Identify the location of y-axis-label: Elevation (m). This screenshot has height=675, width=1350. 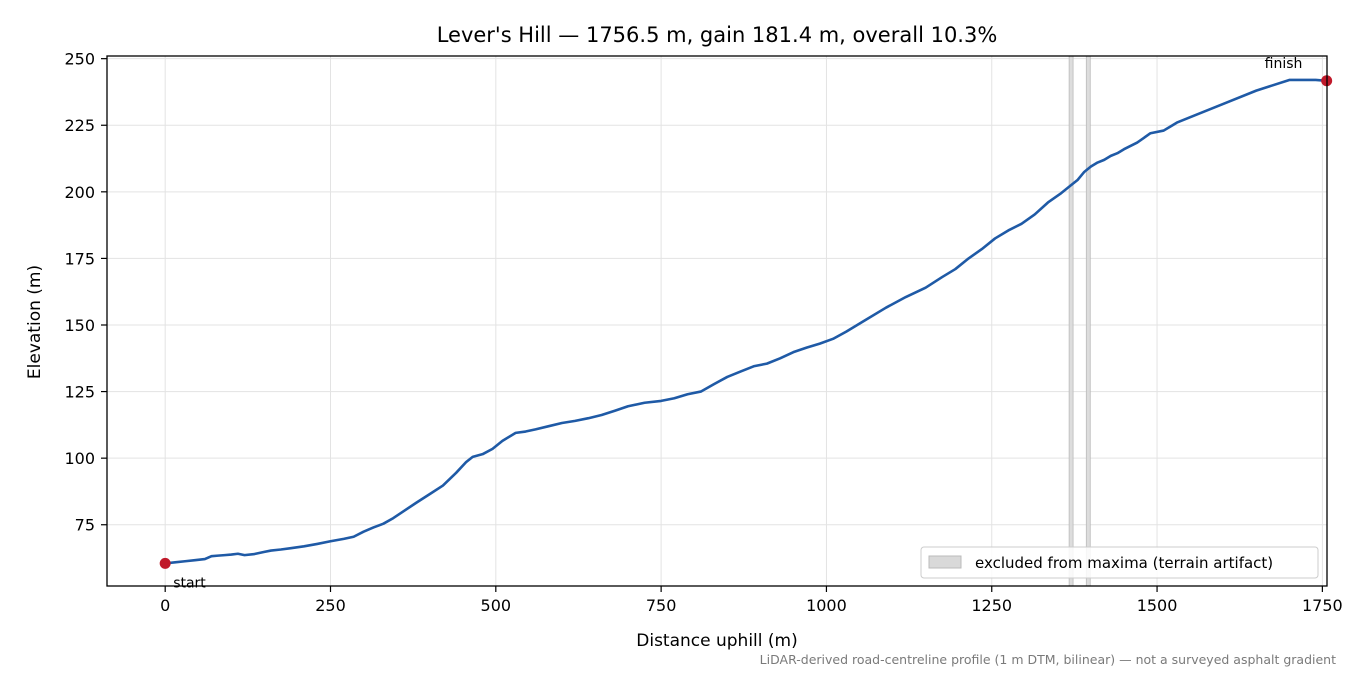
(35, 322).